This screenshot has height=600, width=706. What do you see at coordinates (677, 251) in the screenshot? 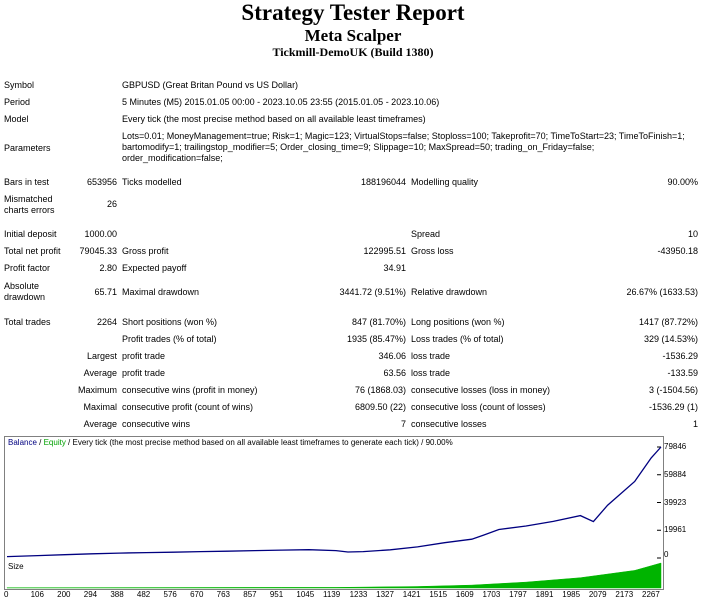
I see `gross-loss-value: -43950.18` at bounding box center [677, 251].